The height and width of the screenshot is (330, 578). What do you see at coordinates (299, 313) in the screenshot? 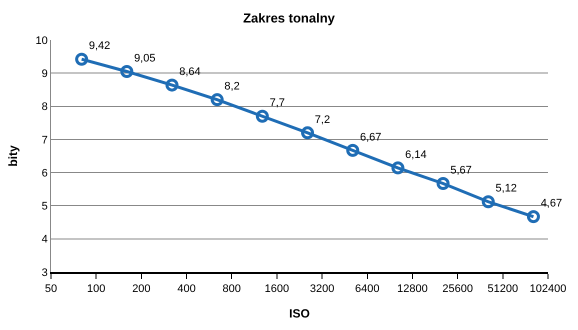
I see `x-axis-title: ISO` at bounding box center [299, 313].